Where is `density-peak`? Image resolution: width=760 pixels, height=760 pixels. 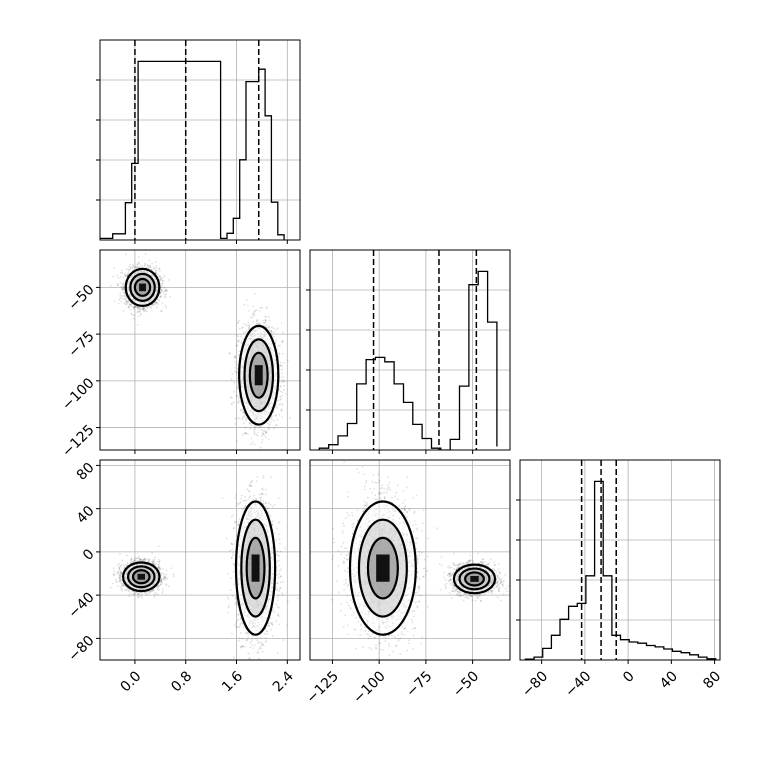 density-peak is located at coordinates (258, 375).